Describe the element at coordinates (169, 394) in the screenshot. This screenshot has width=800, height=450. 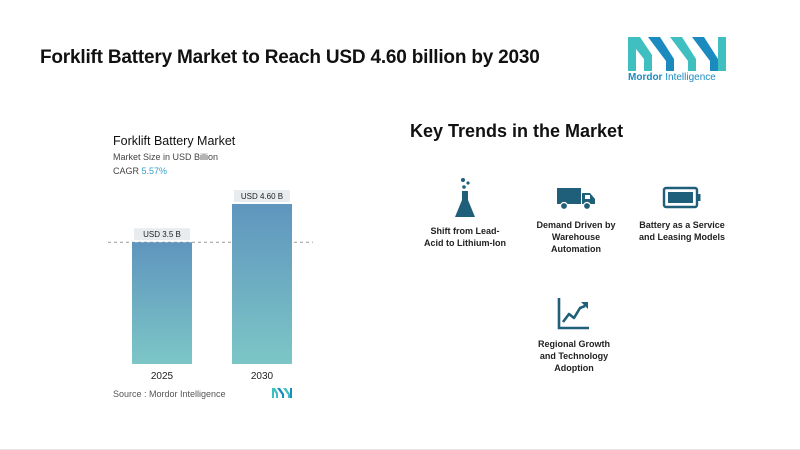
I see `source-note: Source : Mordor Intelligence` at that location.